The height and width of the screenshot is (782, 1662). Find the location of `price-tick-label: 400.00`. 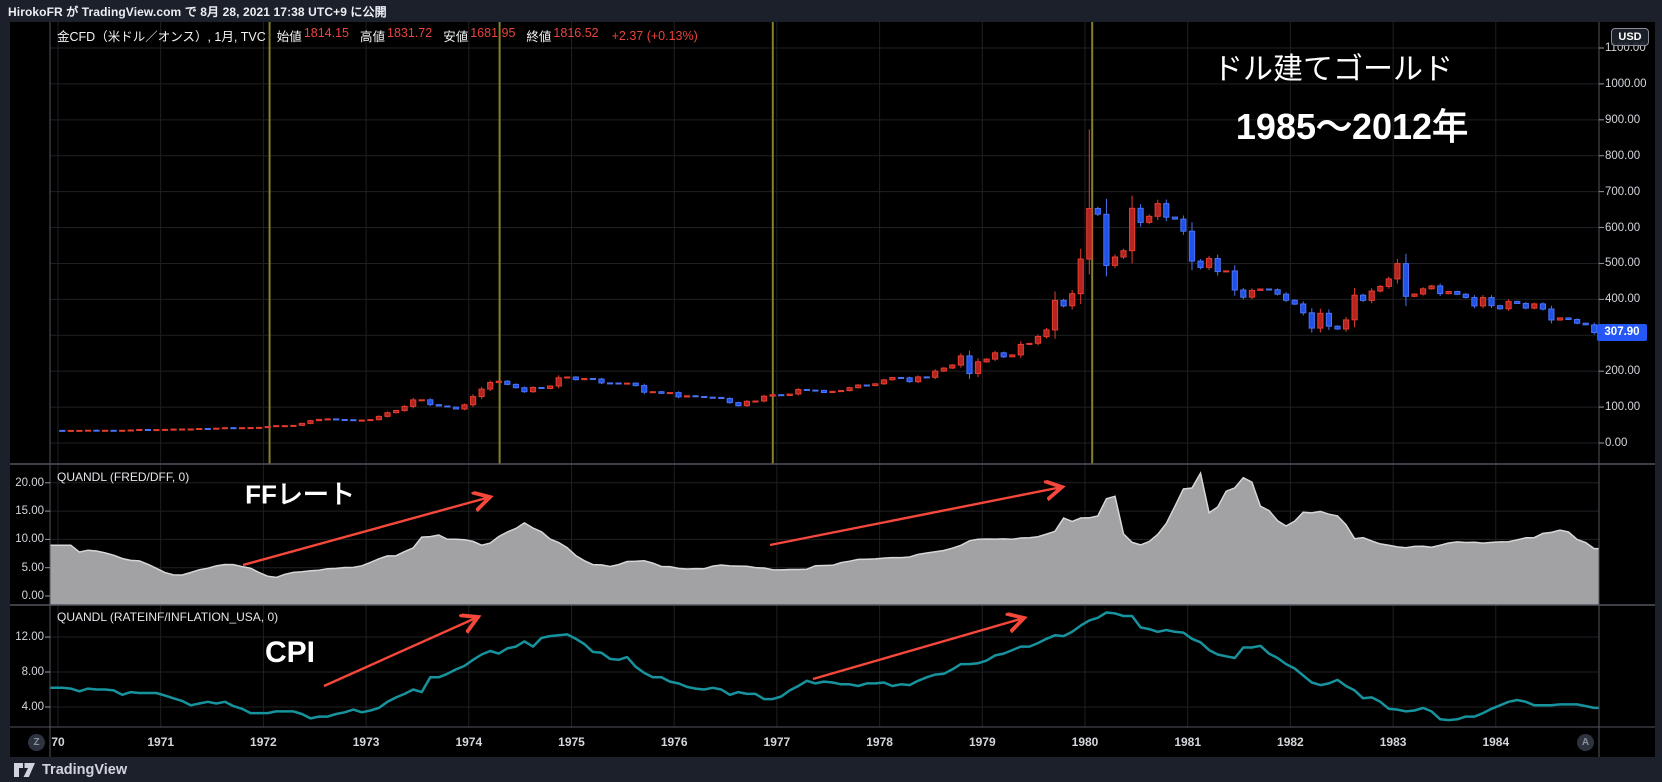

price-tick-label: 400.00 is located at coordinates (1623, 299).